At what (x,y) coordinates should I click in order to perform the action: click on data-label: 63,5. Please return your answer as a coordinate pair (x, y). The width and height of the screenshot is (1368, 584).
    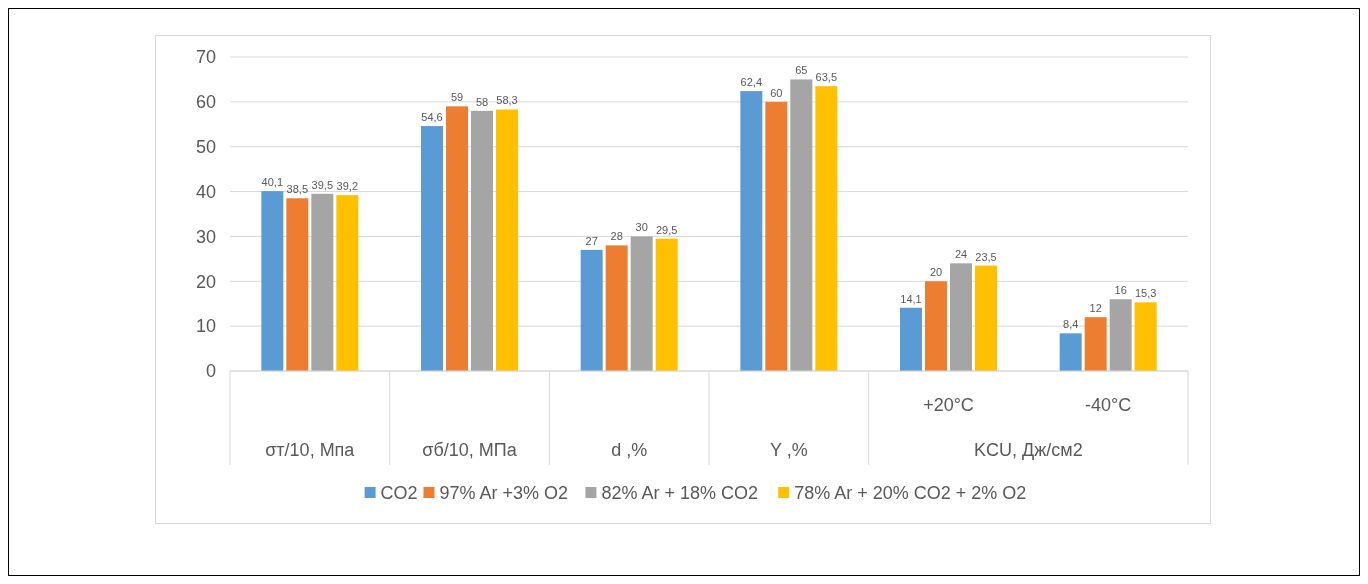
    Looking at the image, I should click on (826, 77).